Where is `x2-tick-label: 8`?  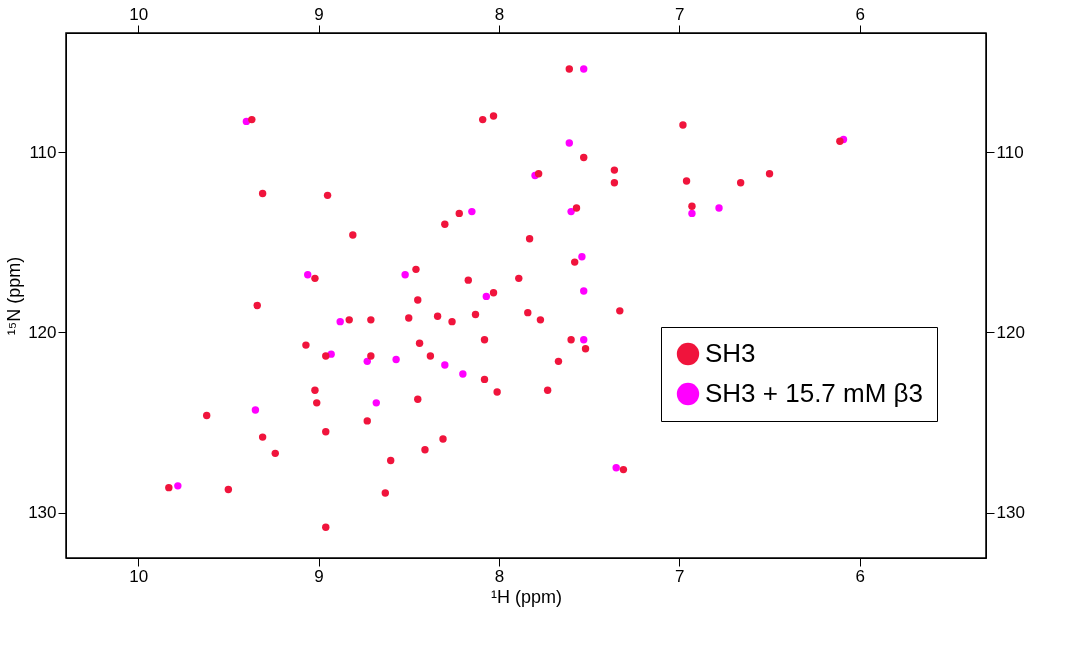
x2-tick-label: 8 is located at coordinates (499, 14).